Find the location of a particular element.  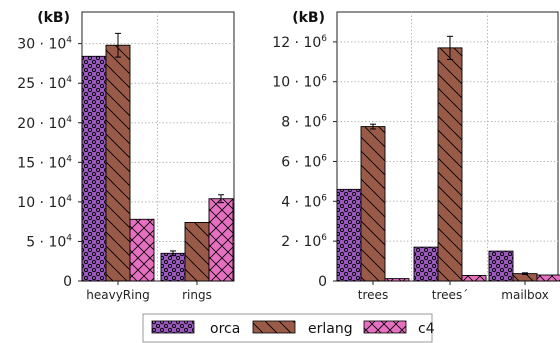

y-tick-label: 12 · 106 is located at coordinates (299, 42).